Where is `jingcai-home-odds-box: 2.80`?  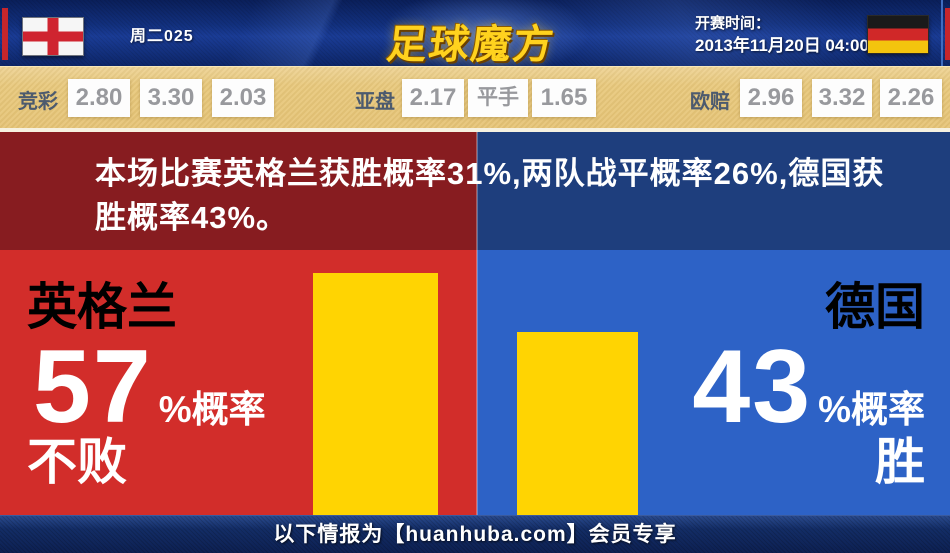
jingcai-home-odds-box: 2.80 is located at coordinates (99, 98).